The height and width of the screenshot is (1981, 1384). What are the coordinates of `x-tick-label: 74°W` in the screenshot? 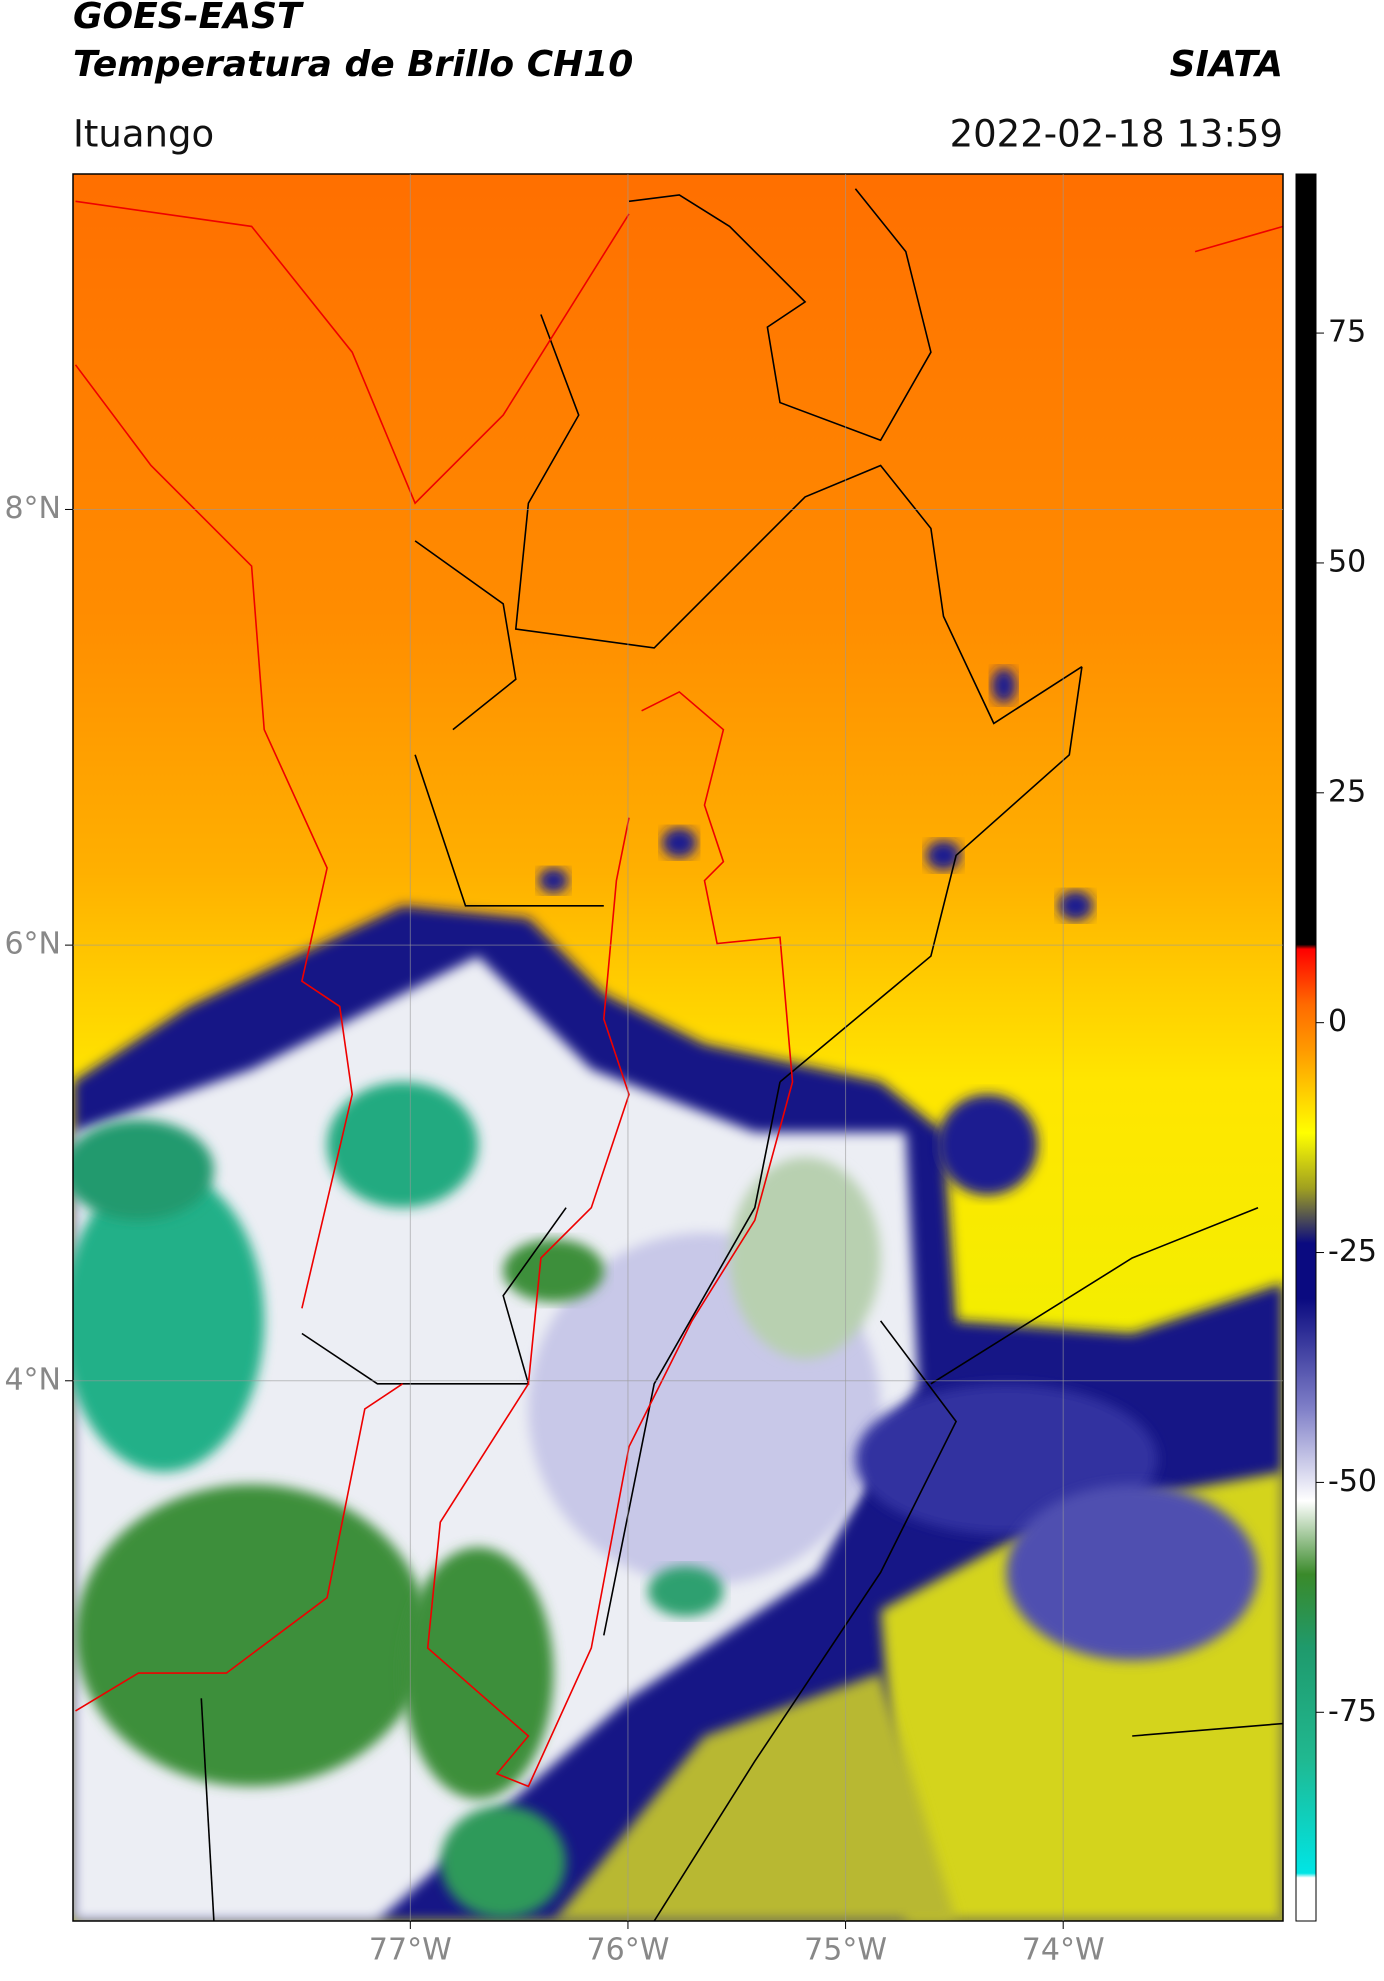 It's located at (1063, 1950).